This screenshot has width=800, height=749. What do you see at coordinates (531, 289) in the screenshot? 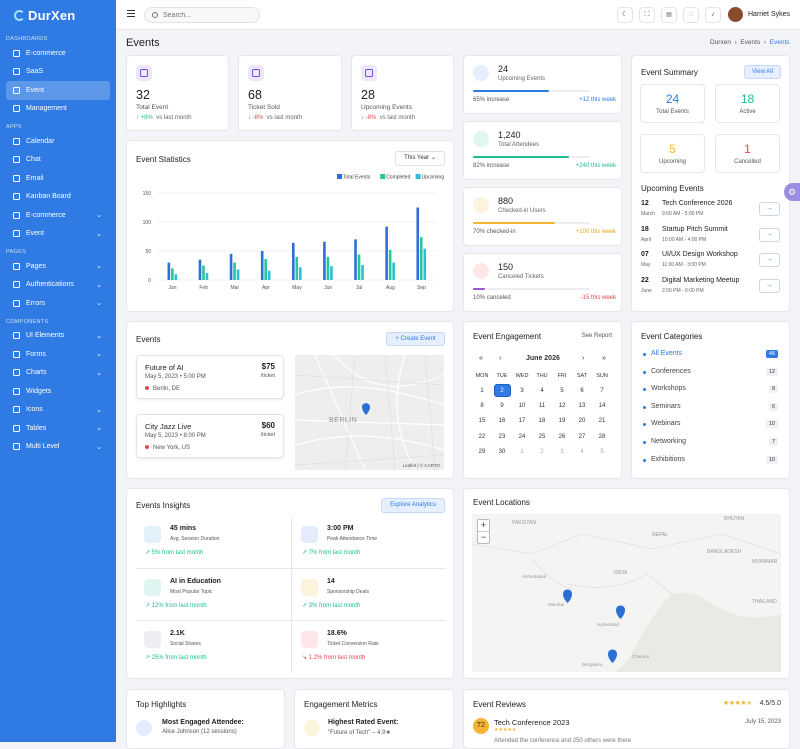
I see `progress-bar` at bounding box center [531, 289].